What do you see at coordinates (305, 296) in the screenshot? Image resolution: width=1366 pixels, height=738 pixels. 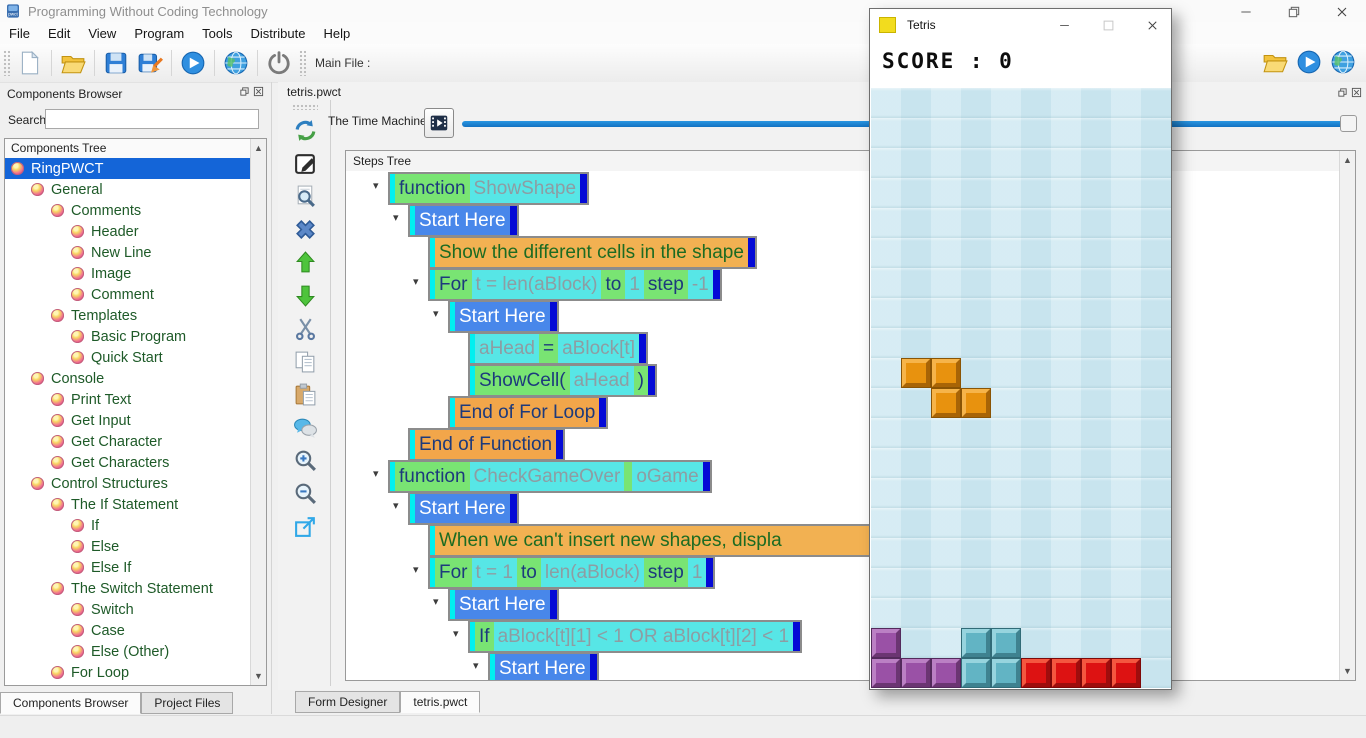 I see `move-down-button` at bounding box center [305, 296].